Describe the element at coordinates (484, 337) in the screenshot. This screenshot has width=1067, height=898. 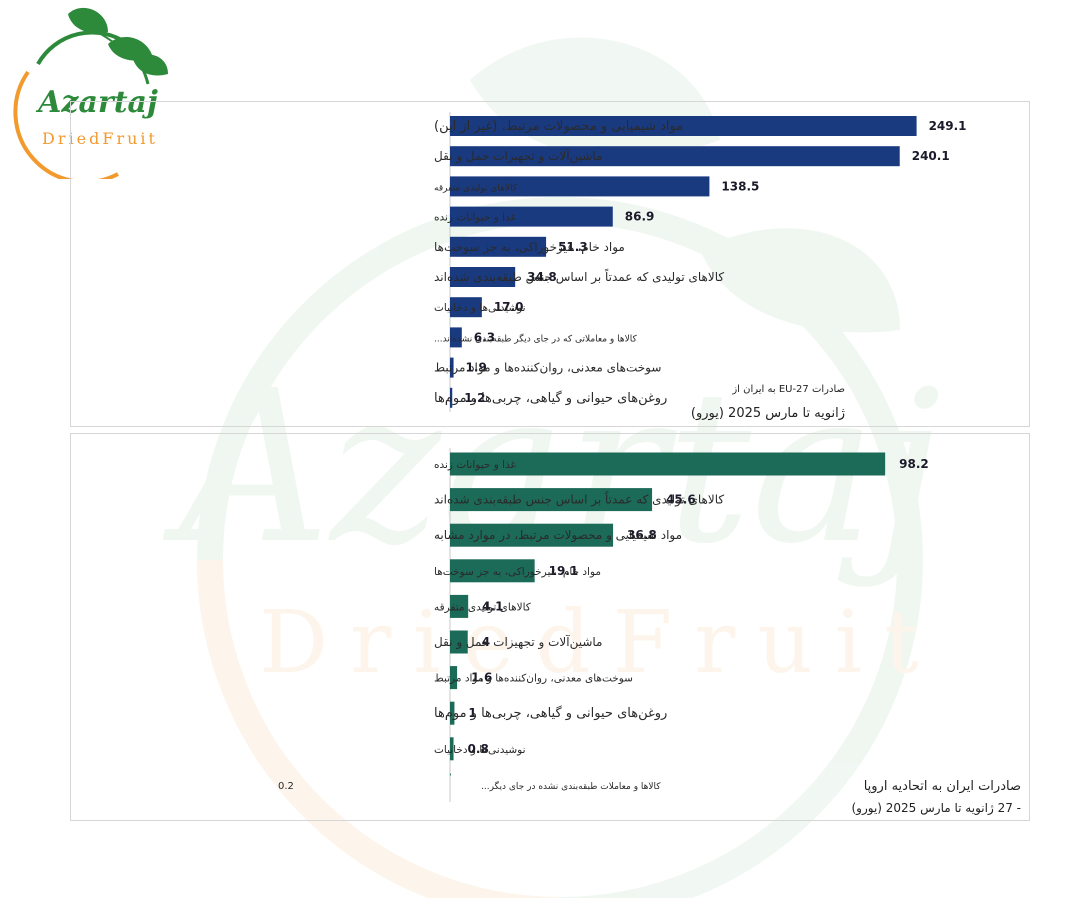
I see `bar-value-label: 6.3` at that location.